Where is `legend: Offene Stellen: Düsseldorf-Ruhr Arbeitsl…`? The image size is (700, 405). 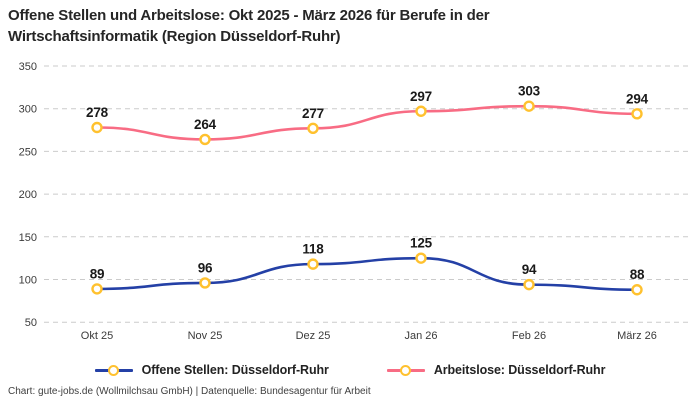 legend: Offene Stellen: Düsseldorf-Ruhr Arbeitsl… is located at coordinates (350, 370).